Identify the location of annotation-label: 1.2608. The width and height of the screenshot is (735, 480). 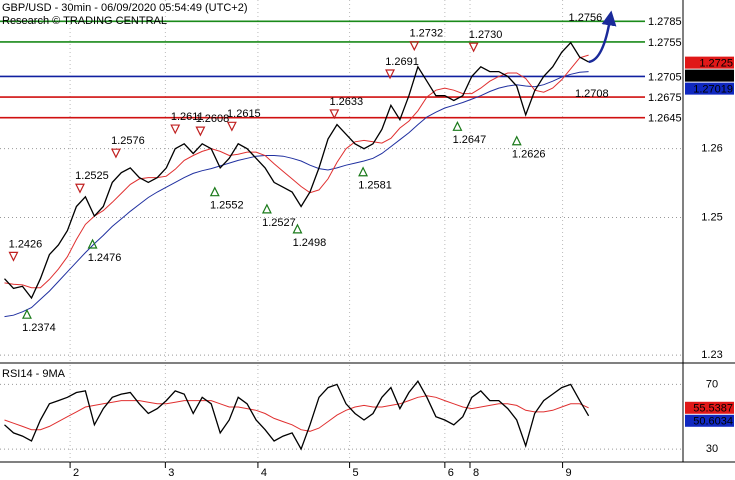
(213, 119).